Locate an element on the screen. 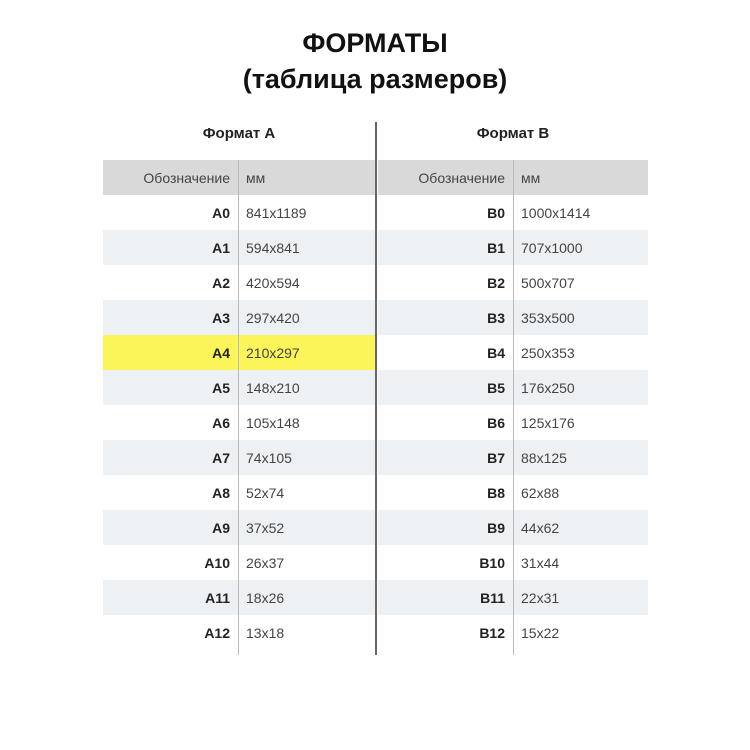 This screenshot has height=750, width=750. table-row: B8 62x88 is located at coordinates (513, 492).